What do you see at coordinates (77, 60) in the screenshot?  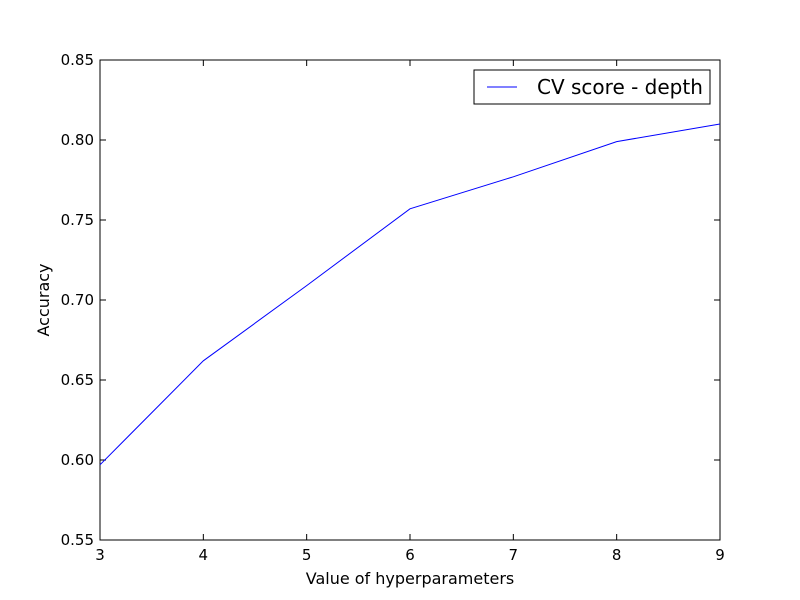 I see `y-tick-label: 0.85` at bounding box center [77, 60].